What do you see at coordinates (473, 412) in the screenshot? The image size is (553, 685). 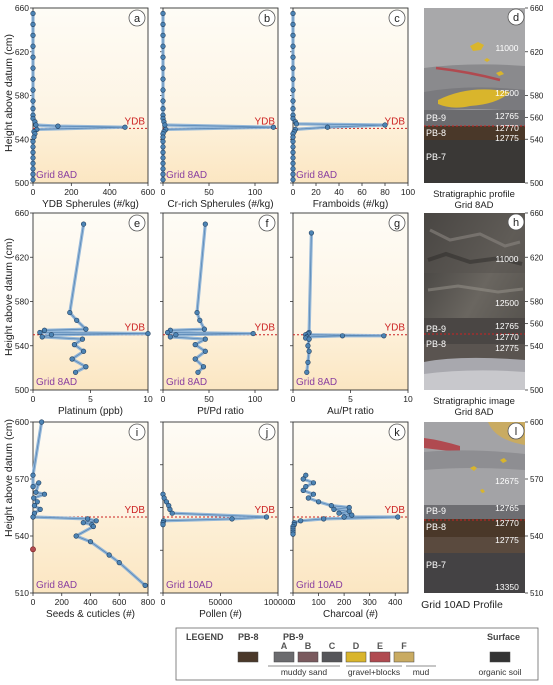 I see `caption-h-line2: Grid 8AD` at bounding box center [473, 412].